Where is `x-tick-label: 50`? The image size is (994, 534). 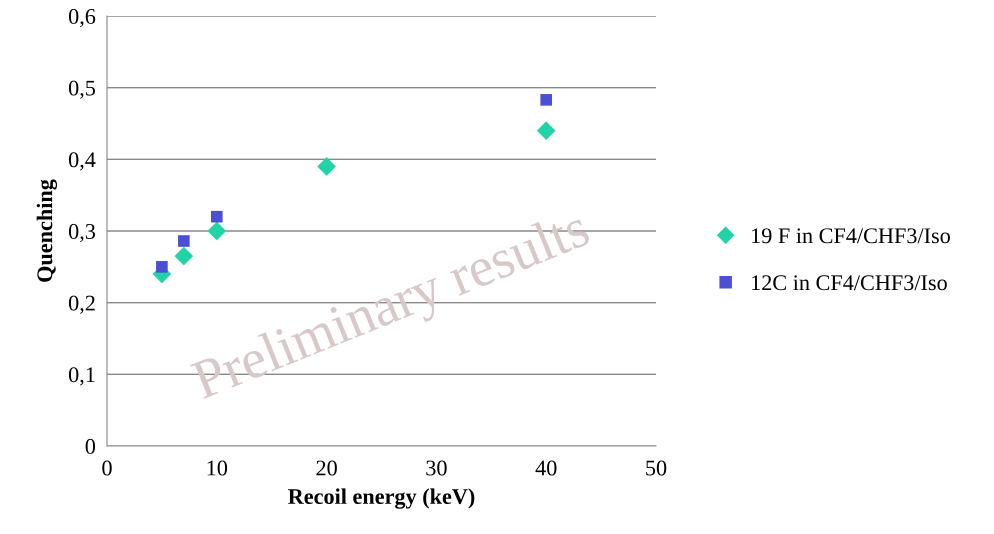 x-tick-label: 50 is located at coordinates (656, 468).